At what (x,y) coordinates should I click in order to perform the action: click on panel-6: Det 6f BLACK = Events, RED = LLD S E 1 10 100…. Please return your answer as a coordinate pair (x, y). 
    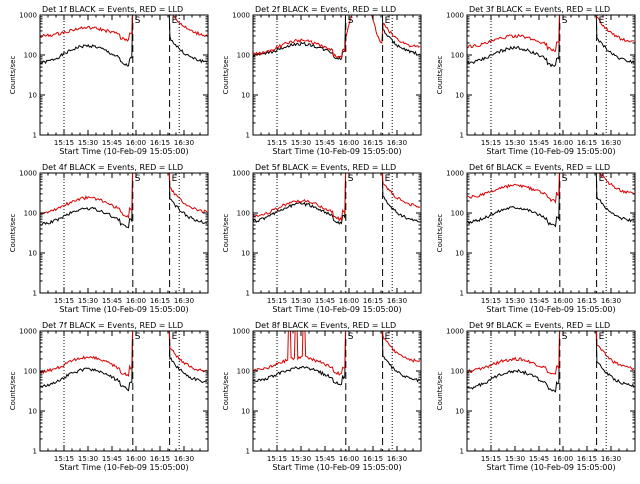
    Looking at the image, I should click on (536, 238).